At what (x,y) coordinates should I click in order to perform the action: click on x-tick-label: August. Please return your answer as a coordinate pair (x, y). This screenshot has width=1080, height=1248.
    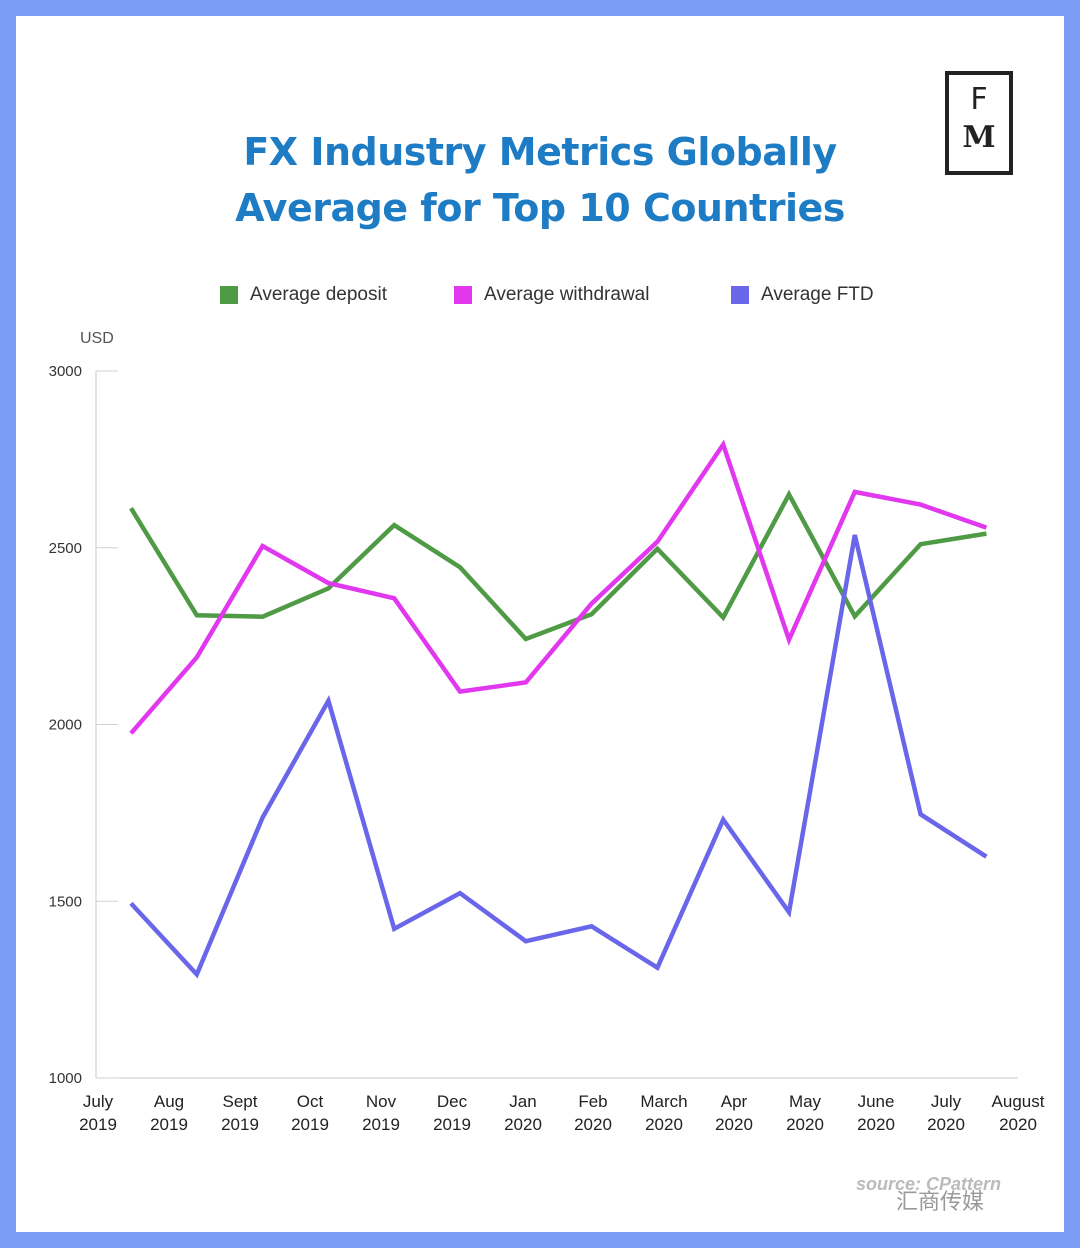
    Looking at the image, I should click on (1018, 1101).